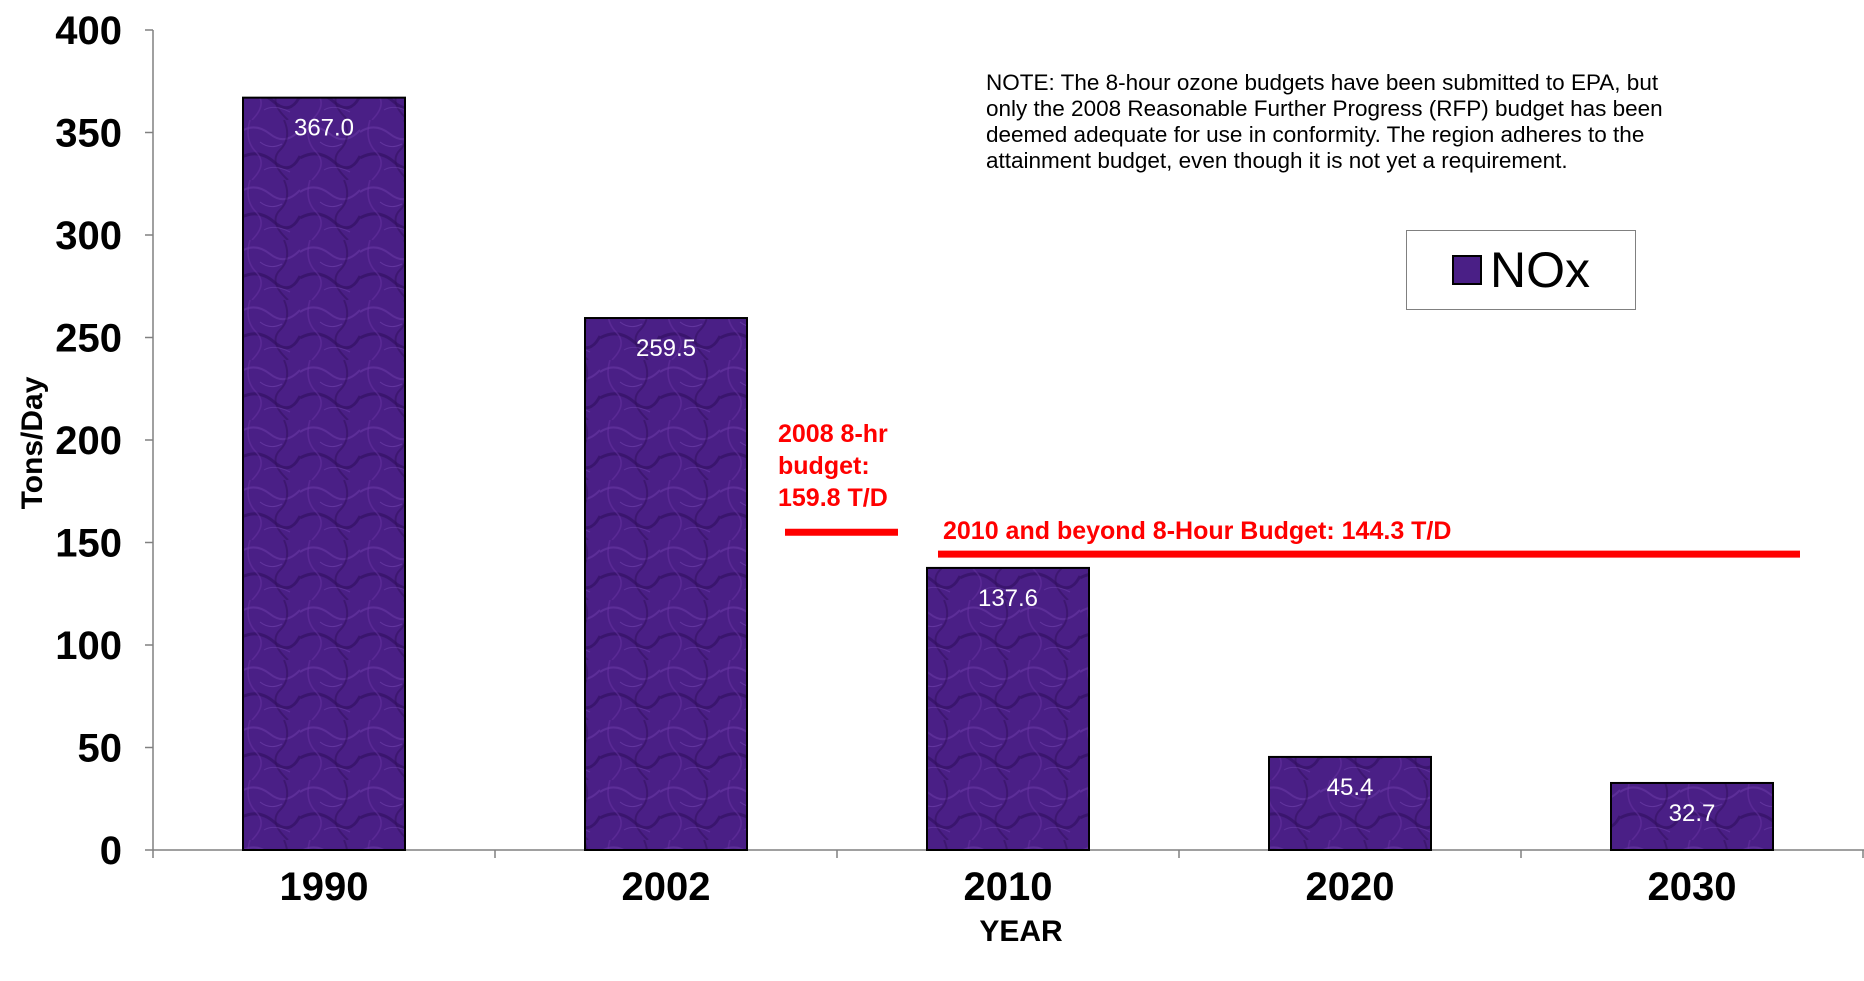 Image resolution: width=1864 pixels, height=981 pixels. What do you see at coordinates (833, 434) in the screenshot?
I see `budget-label-2008: 2008 8-hr` at bounding box center [833, 434].